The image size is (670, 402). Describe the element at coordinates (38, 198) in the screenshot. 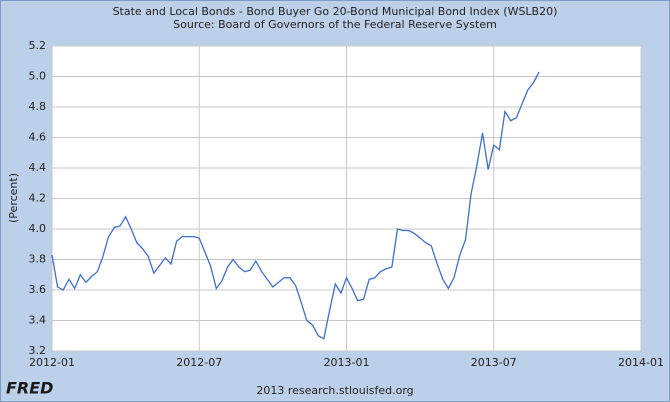

I see `y-tick-label: 4.2` at that location.